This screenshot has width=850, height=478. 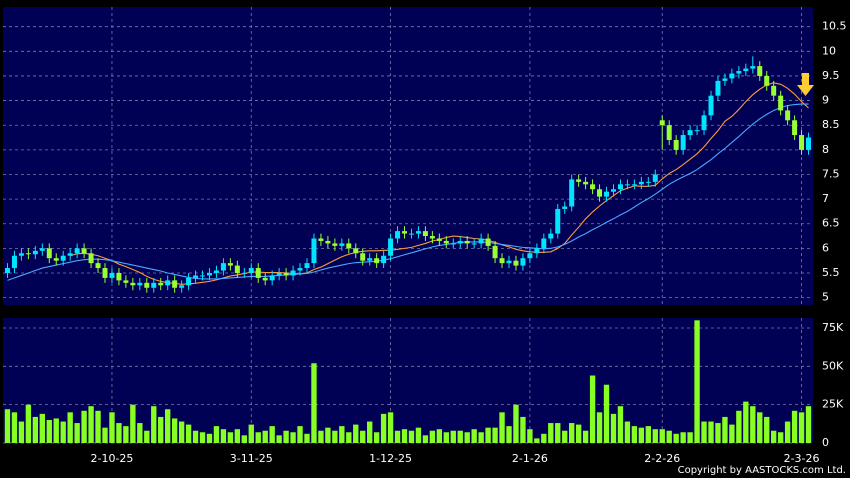 I want to click on volume-tick-label: 50K, so click(x=833, y=365).